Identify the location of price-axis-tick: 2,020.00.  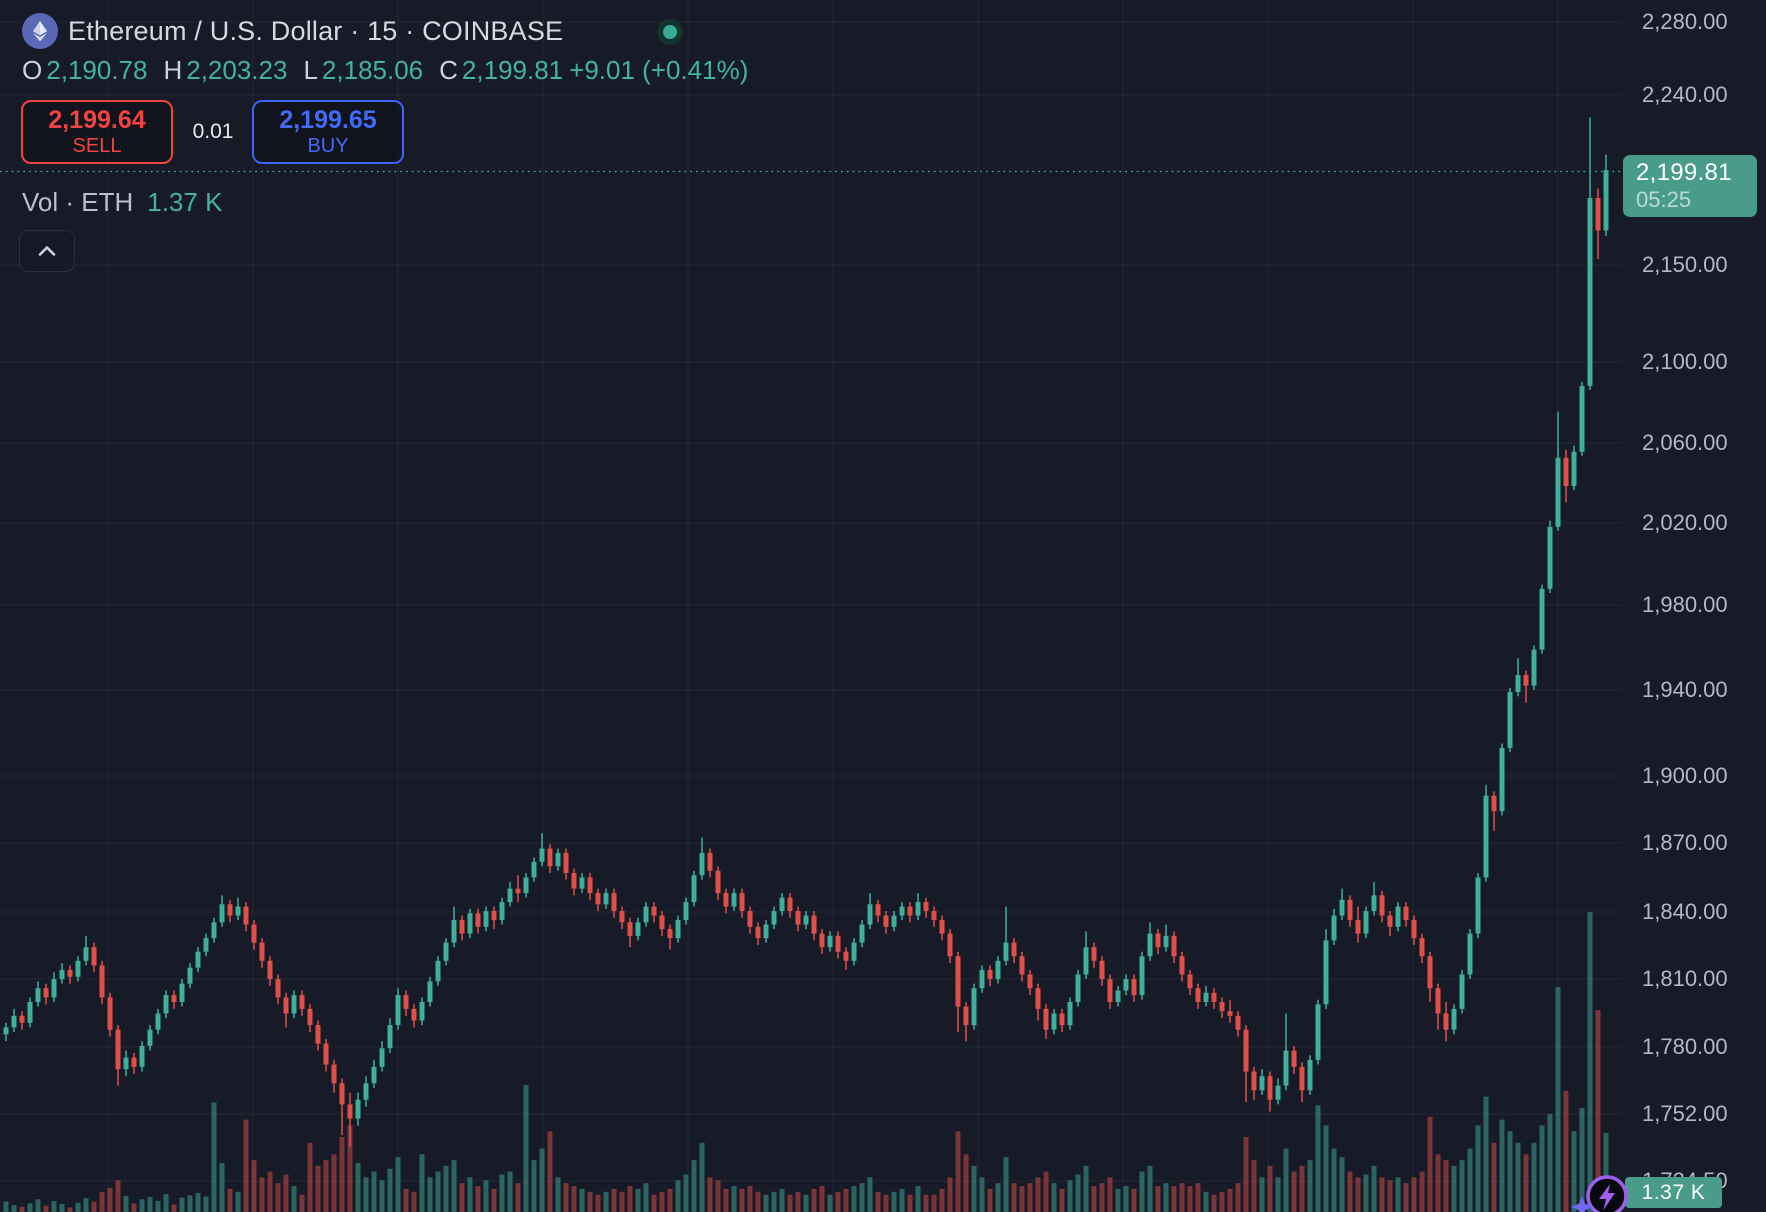
(1685, 522).